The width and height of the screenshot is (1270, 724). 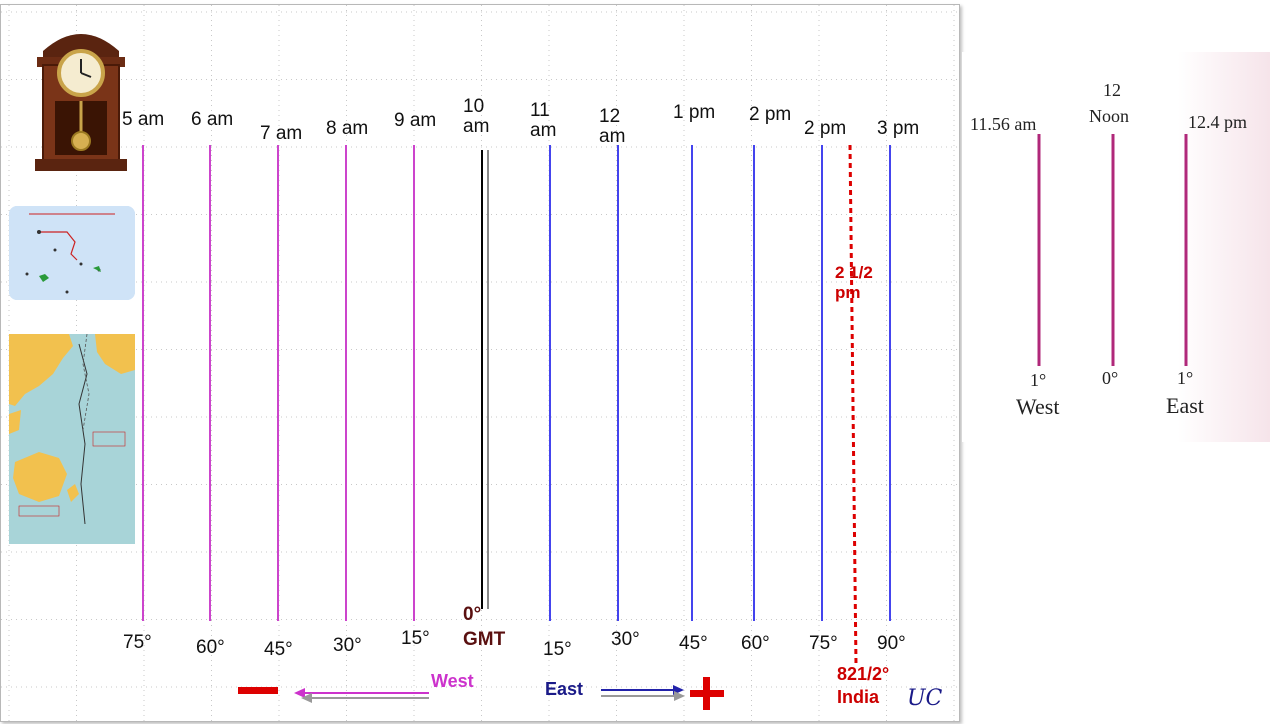 I want to click on degree-label-45w: 45°, so click(x=278, y=649).